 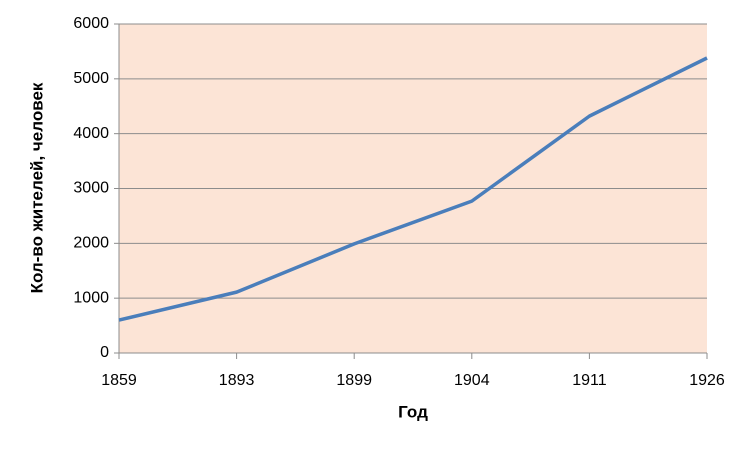 I want to click on y-tick-label: 5000, so click(x=91, y=78).